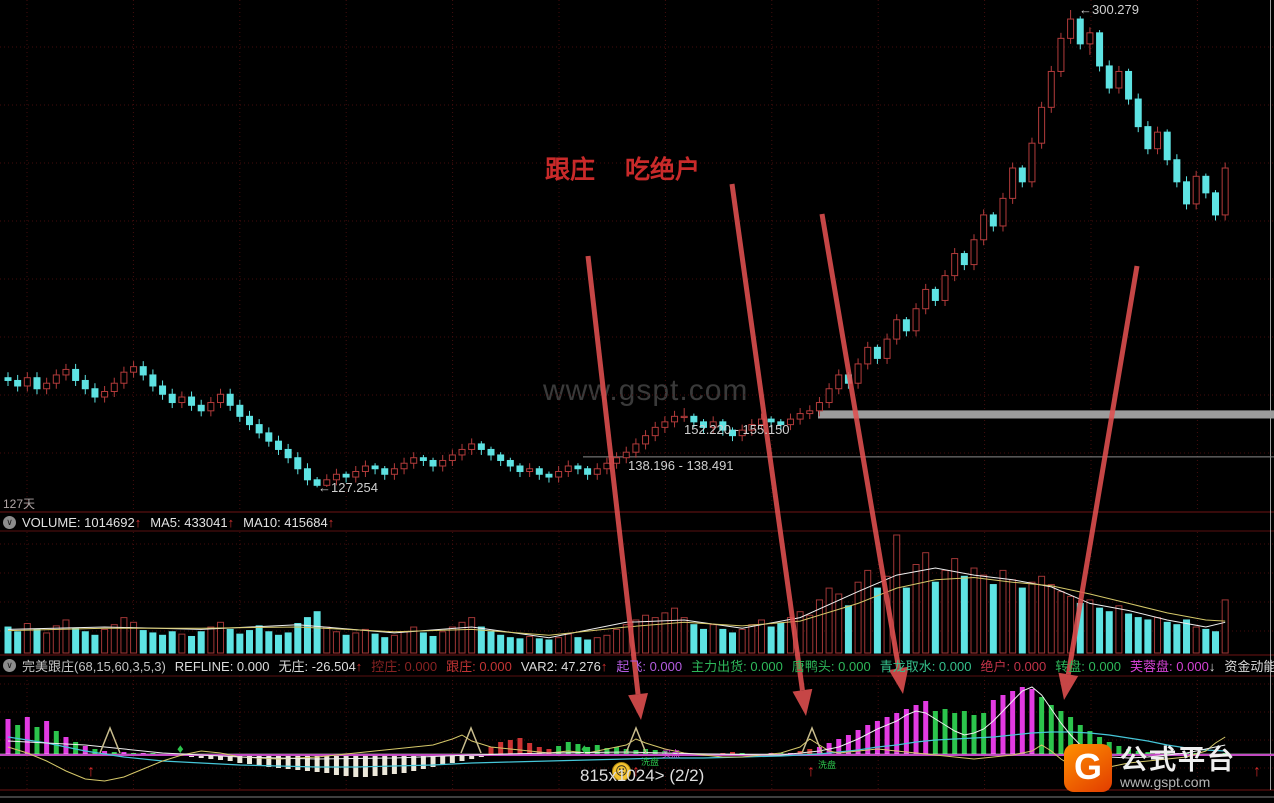  I want to click on gspt-logo: G 公式平台 www.gspt.com, so click(1150, 768).